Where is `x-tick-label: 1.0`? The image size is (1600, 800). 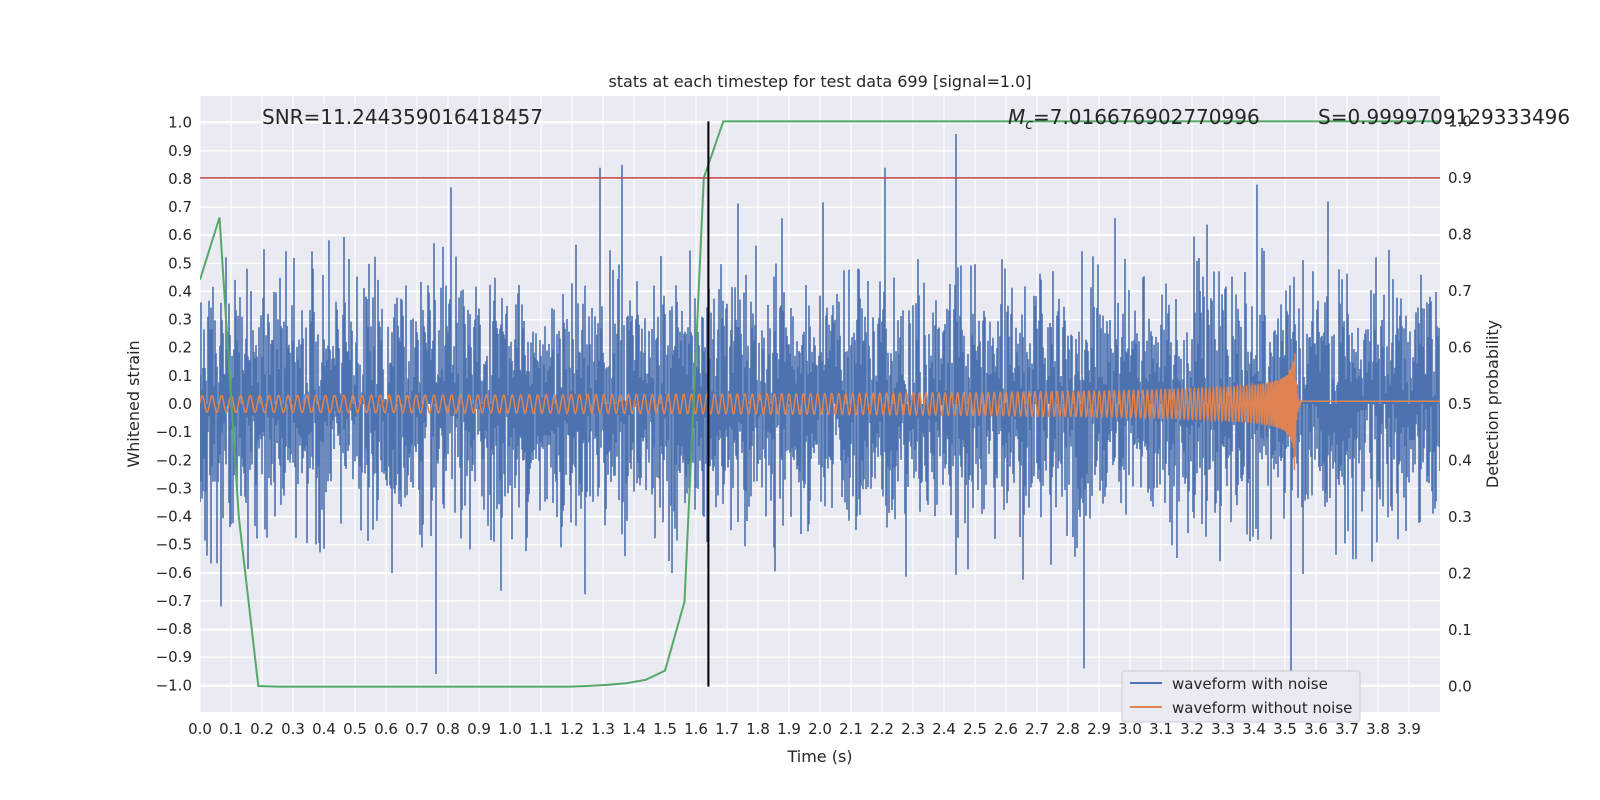 x-tick-label: 1.0 is located at coordinates (510, 729).